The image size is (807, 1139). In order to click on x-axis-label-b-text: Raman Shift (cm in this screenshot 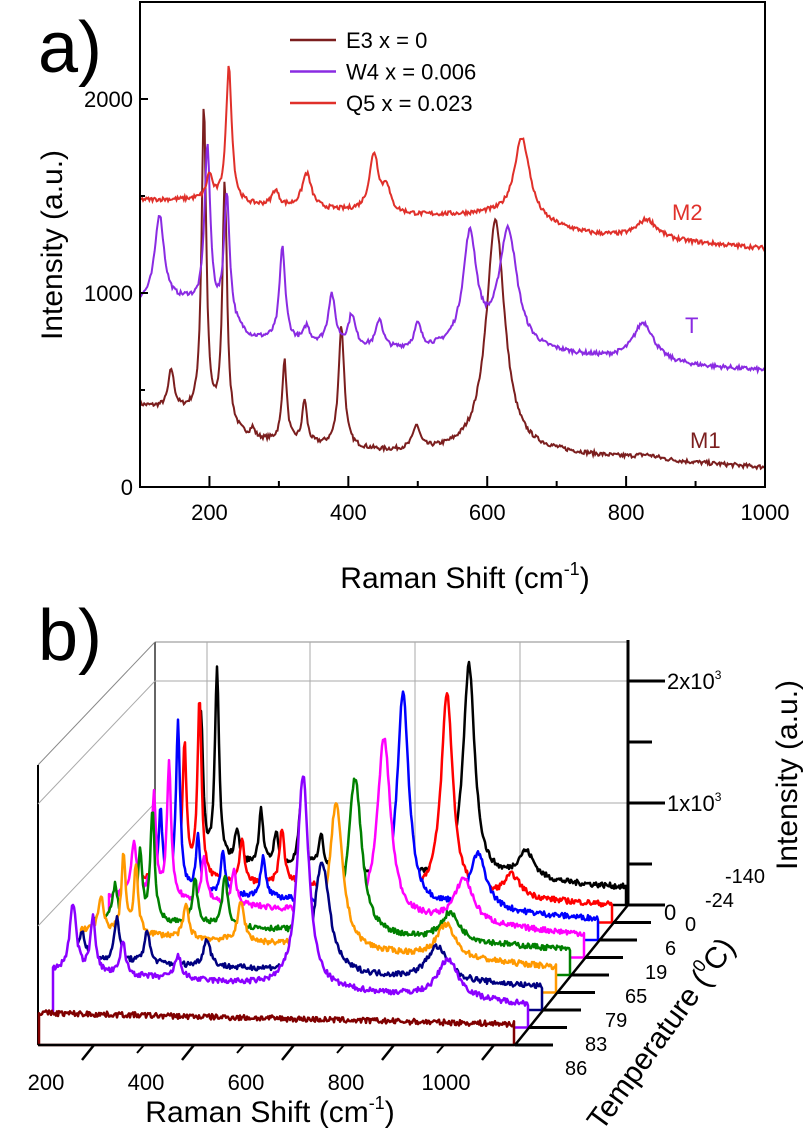, I will do `click(256, 1112)`.